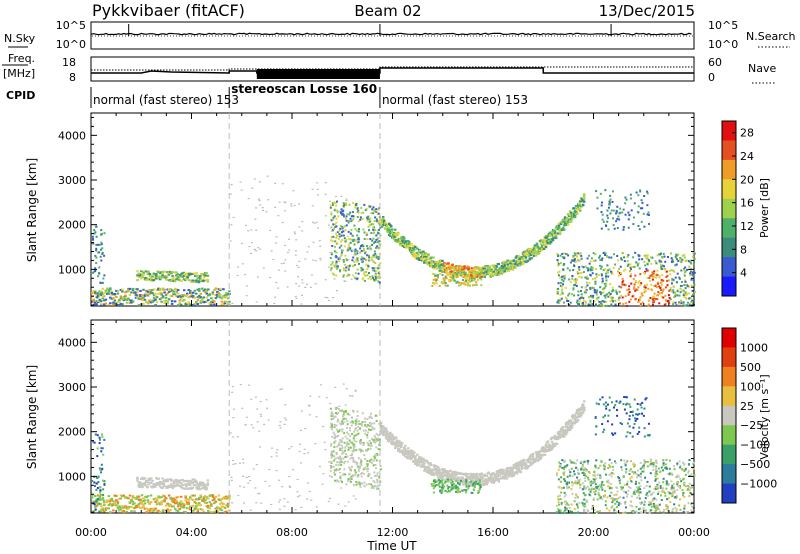 The height and width of the screenshot is (554, 800). What do you see at coordinates (400, 35) in the screenshot?
I see `noise-panel: N.Sky 10^5 10^0 10^5 10^0 N.Search` at bounding box center [400, 35].